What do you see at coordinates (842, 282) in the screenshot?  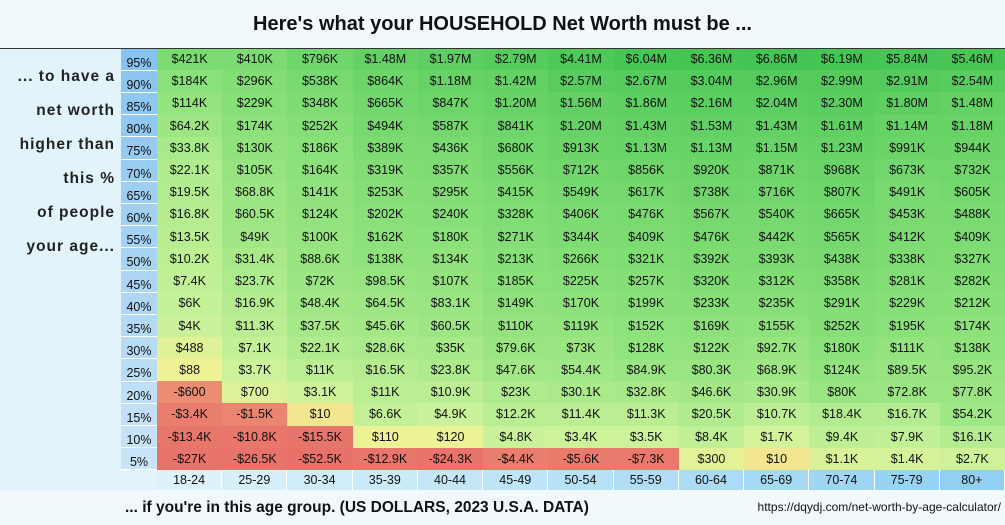 I see `heatmap-cell: $358K` at bounding box center [842, 282].